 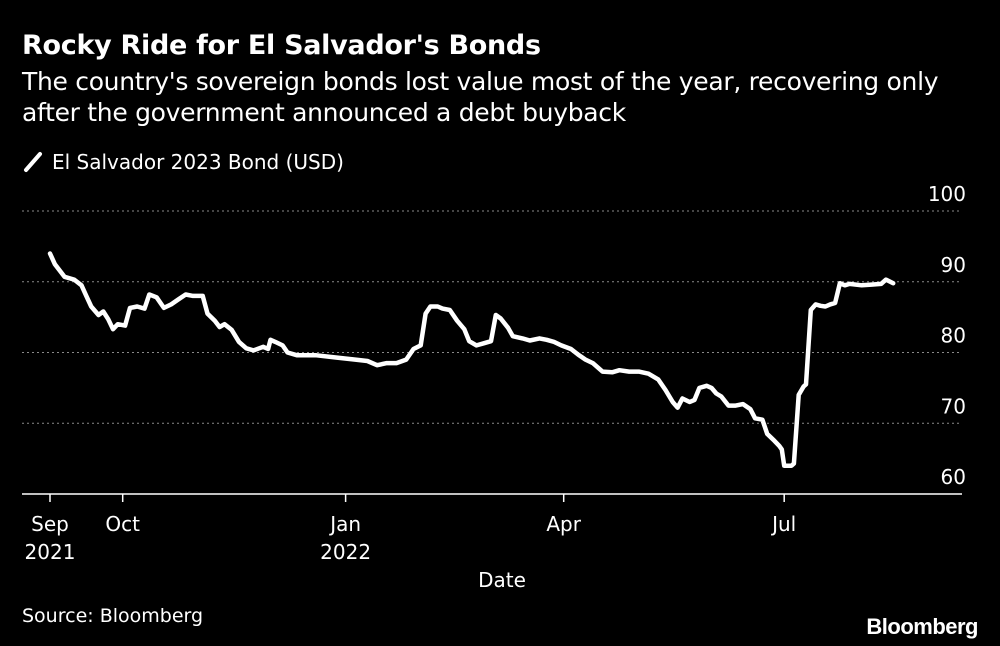 What do you see at coordinates (953, 477) in the screenshot?
I see `y-tick-label: 60` at bounding box center [953, 477].